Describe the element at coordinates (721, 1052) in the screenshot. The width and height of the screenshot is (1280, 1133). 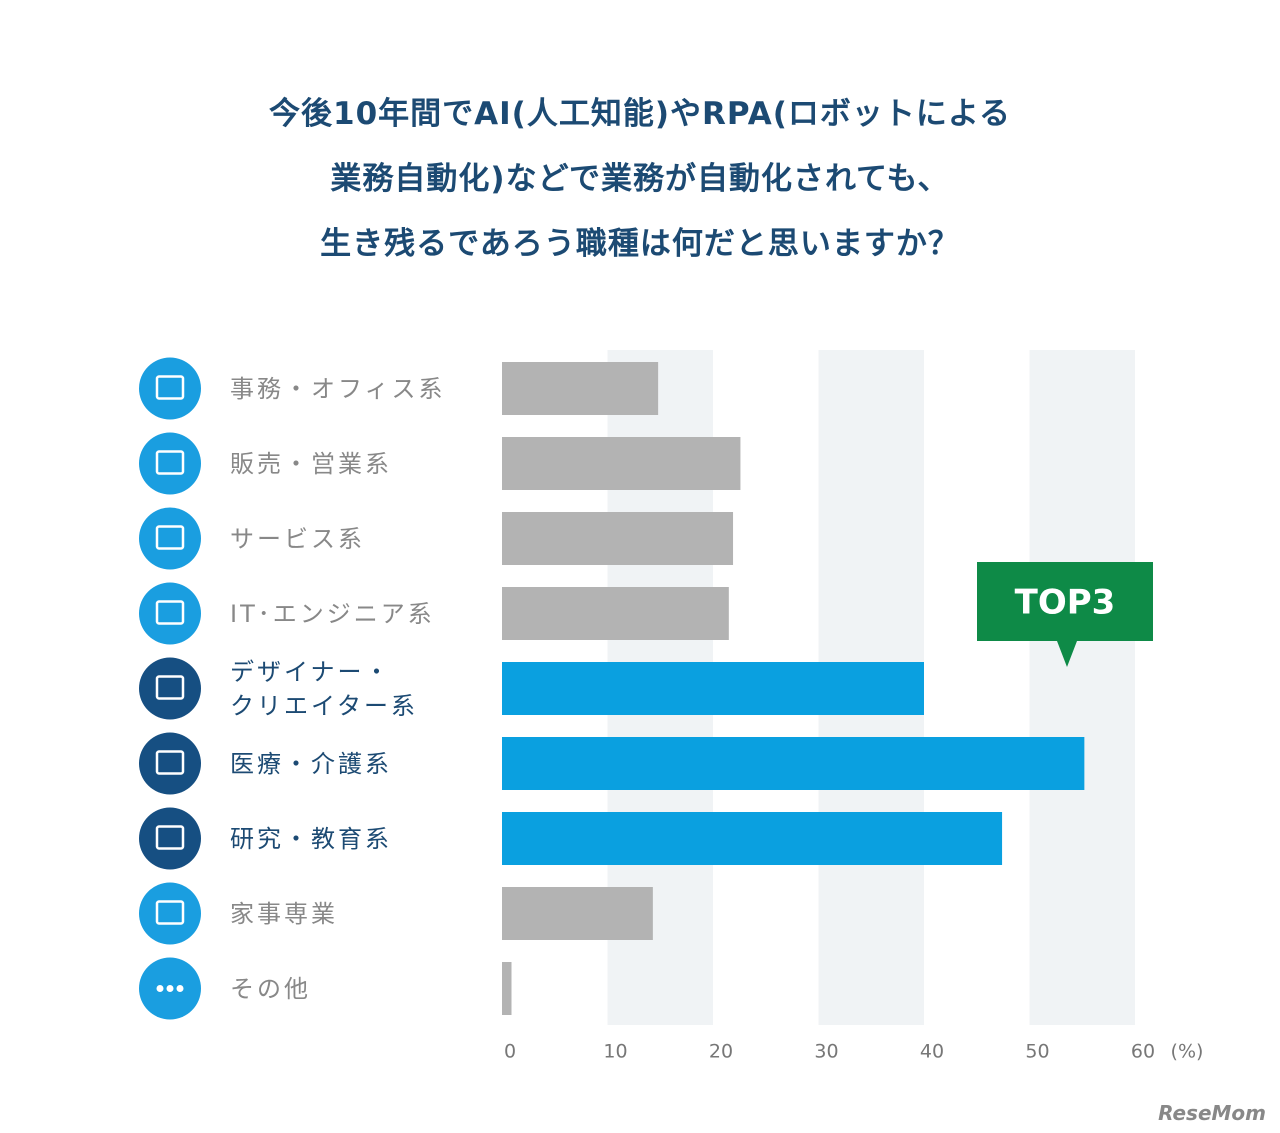
I see `x-tick-label: 20` at that location.